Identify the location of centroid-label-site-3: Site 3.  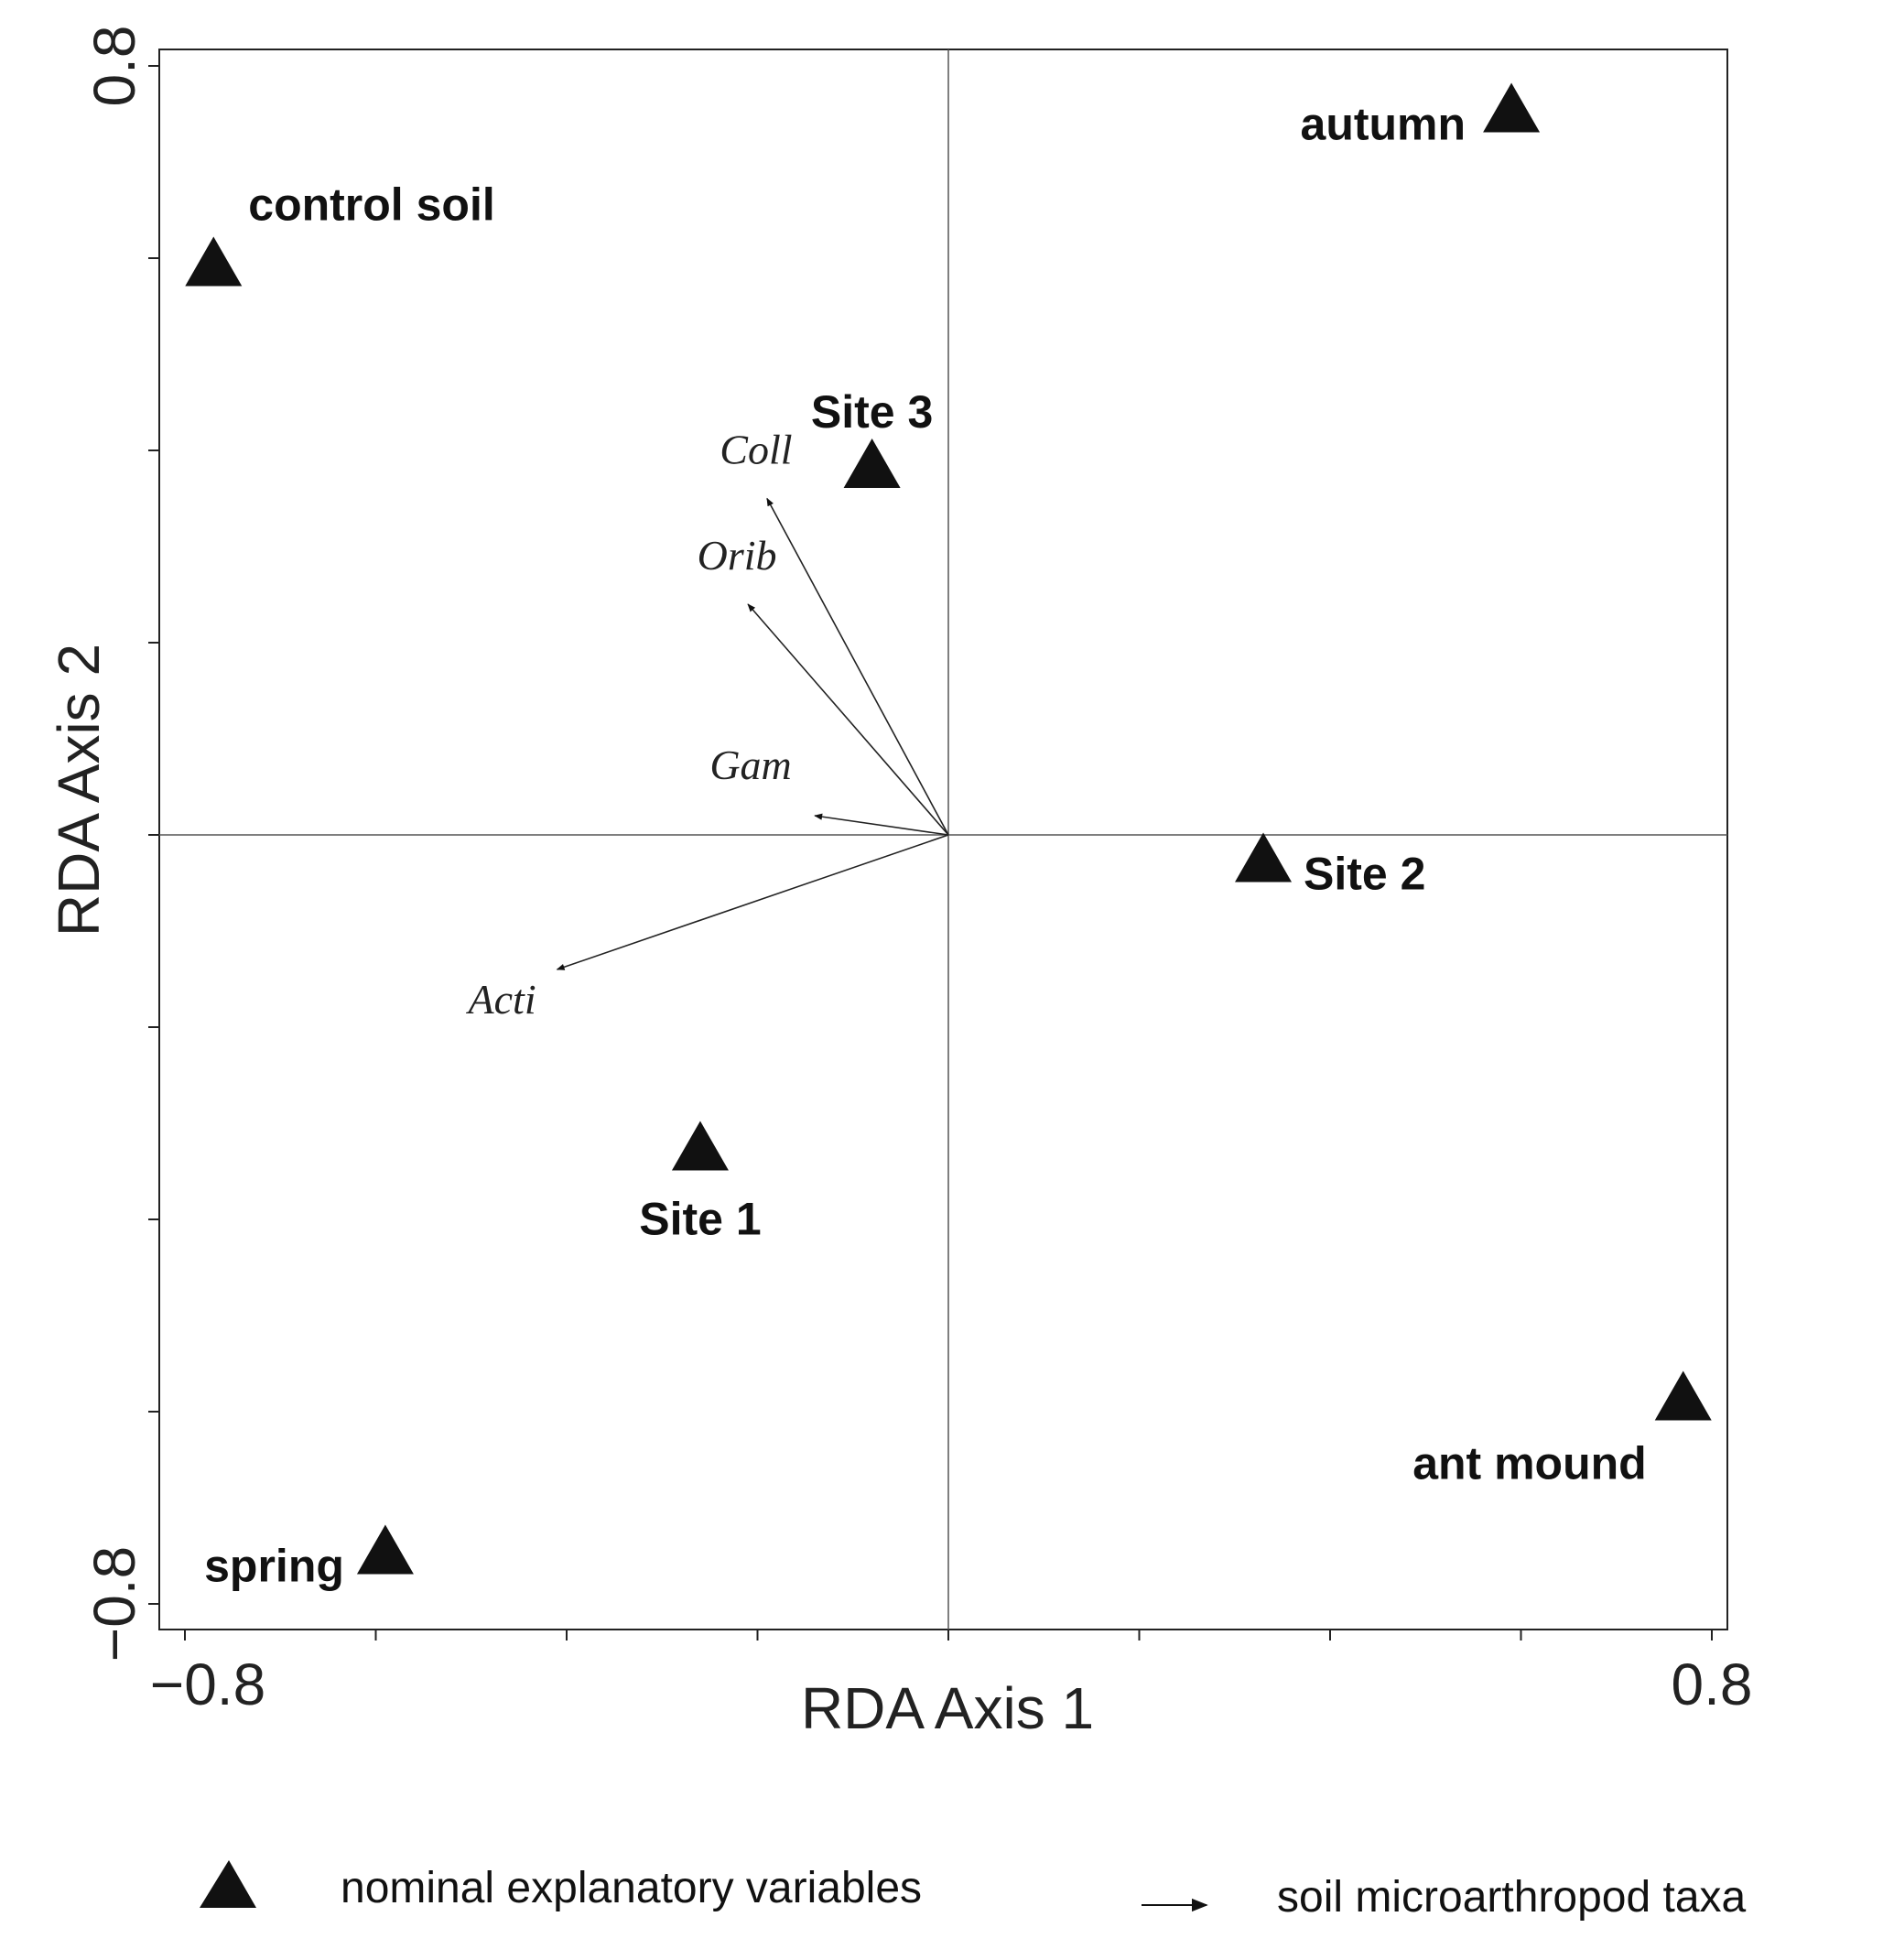
(872, 412).